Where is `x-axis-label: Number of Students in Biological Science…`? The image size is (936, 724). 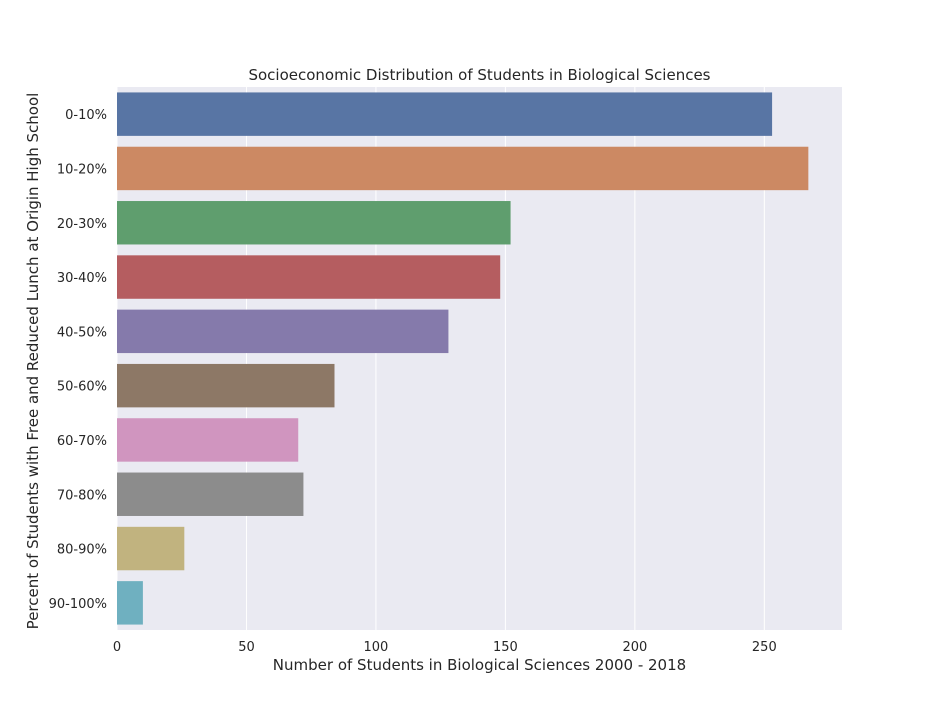
x-axis-label: Number of Students in Biological Science… is located at coordinates (479, 665).